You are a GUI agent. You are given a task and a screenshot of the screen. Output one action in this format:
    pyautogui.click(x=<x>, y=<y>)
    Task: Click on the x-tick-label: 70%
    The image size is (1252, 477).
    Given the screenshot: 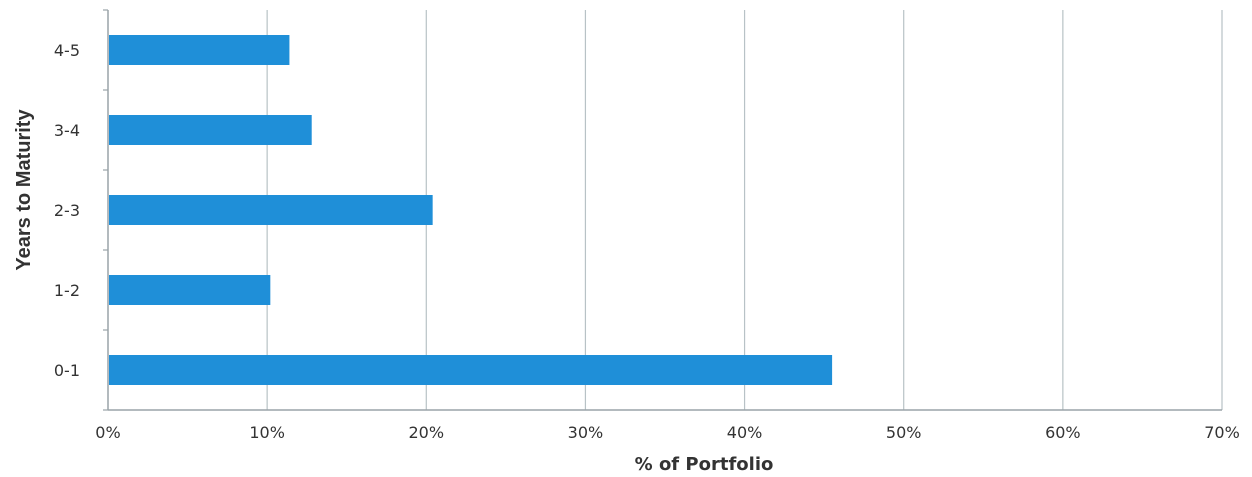 What is the action you would take?
    pyautogui.click(x=1222, y=432)
    